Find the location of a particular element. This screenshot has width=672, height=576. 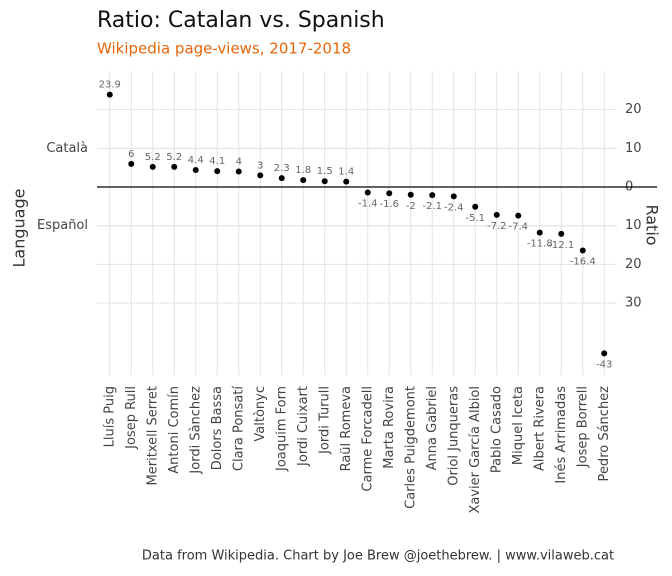

chart-subtitle: Wikipedia page-views, 2017-2018 is located at coordinates (224, 49).